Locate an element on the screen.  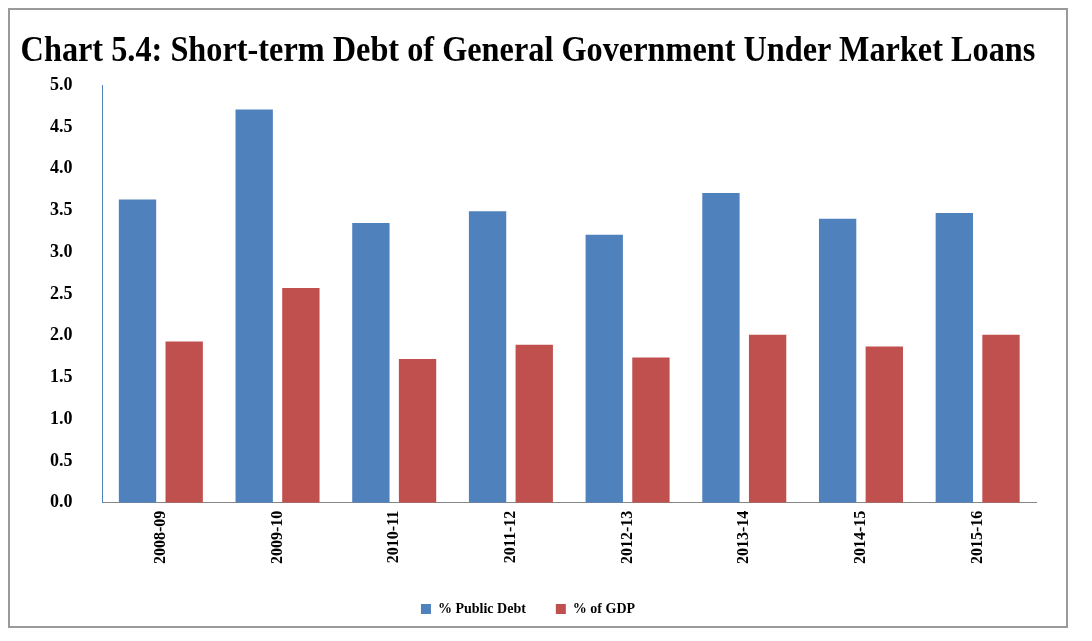
x-tick-label: 2011-12 is located at coordinates (510, 537).